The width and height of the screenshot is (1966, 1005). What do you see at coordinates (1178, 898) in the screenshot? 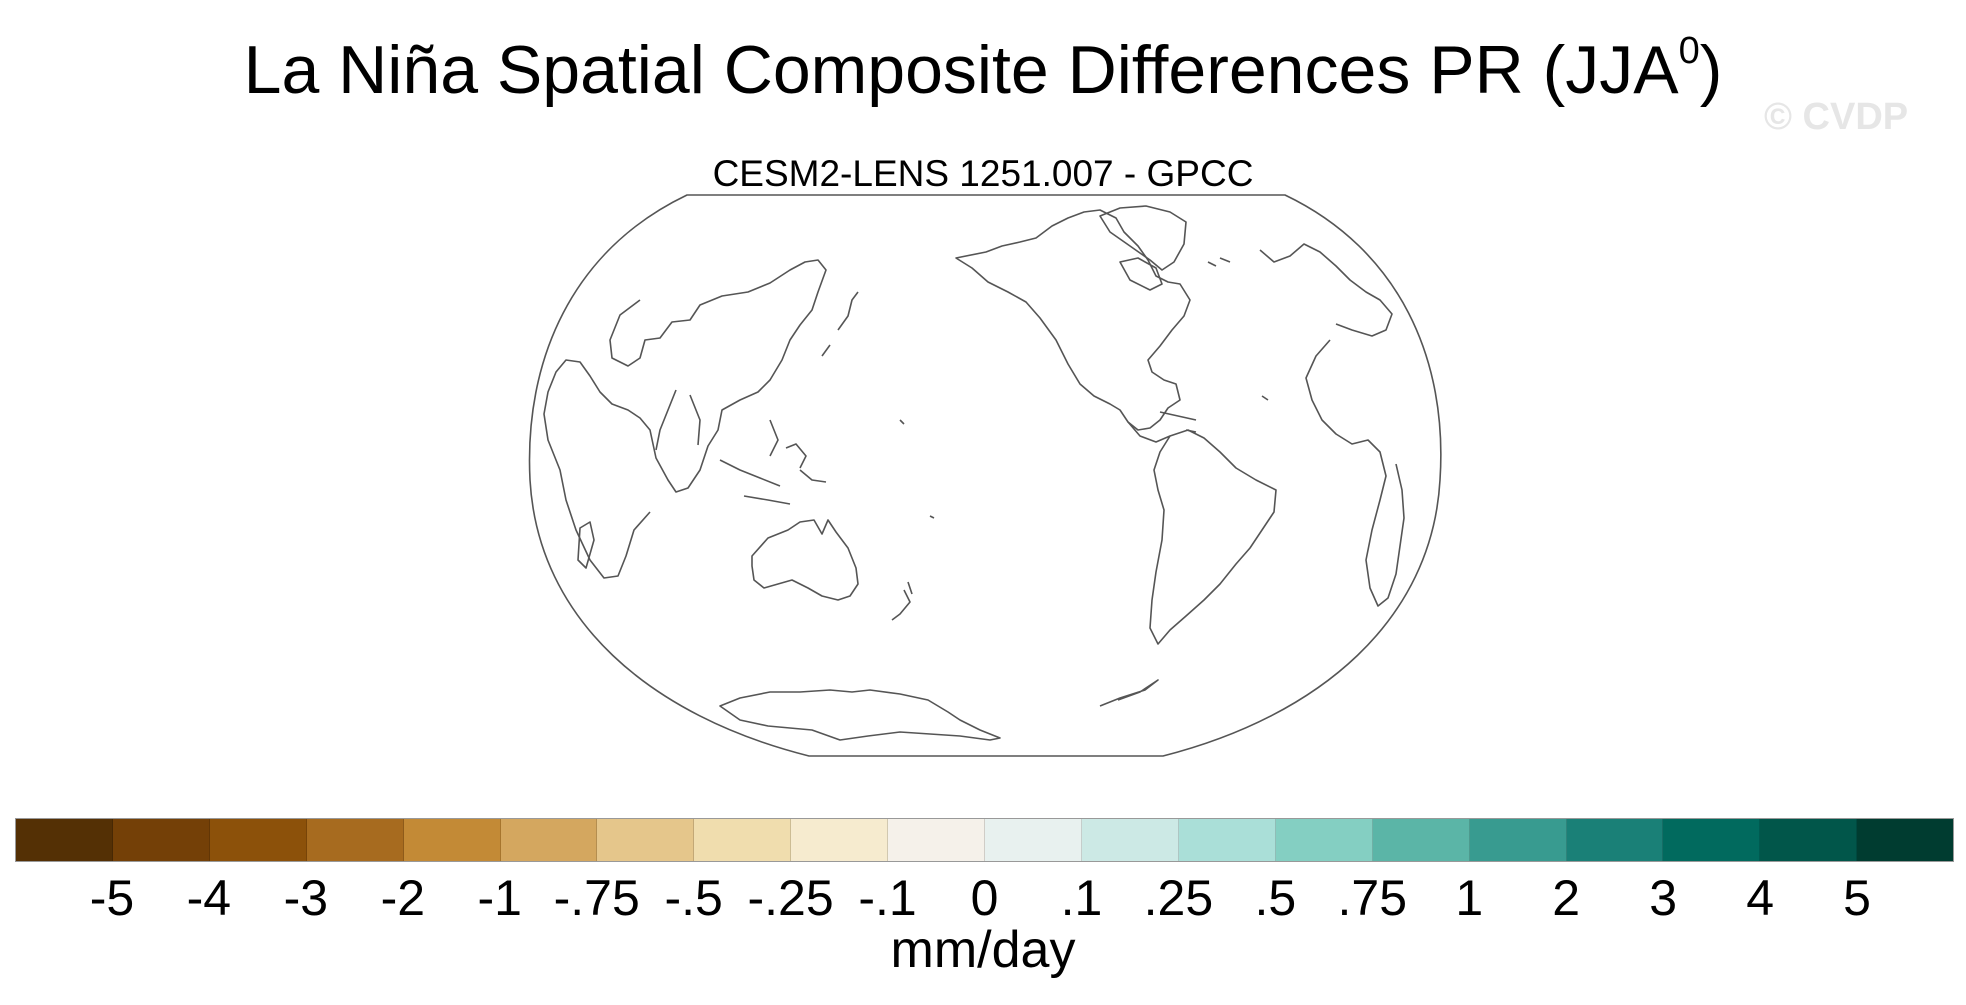
I see `colorbar-tick-label: .25` at bounding box center [1178, 898].